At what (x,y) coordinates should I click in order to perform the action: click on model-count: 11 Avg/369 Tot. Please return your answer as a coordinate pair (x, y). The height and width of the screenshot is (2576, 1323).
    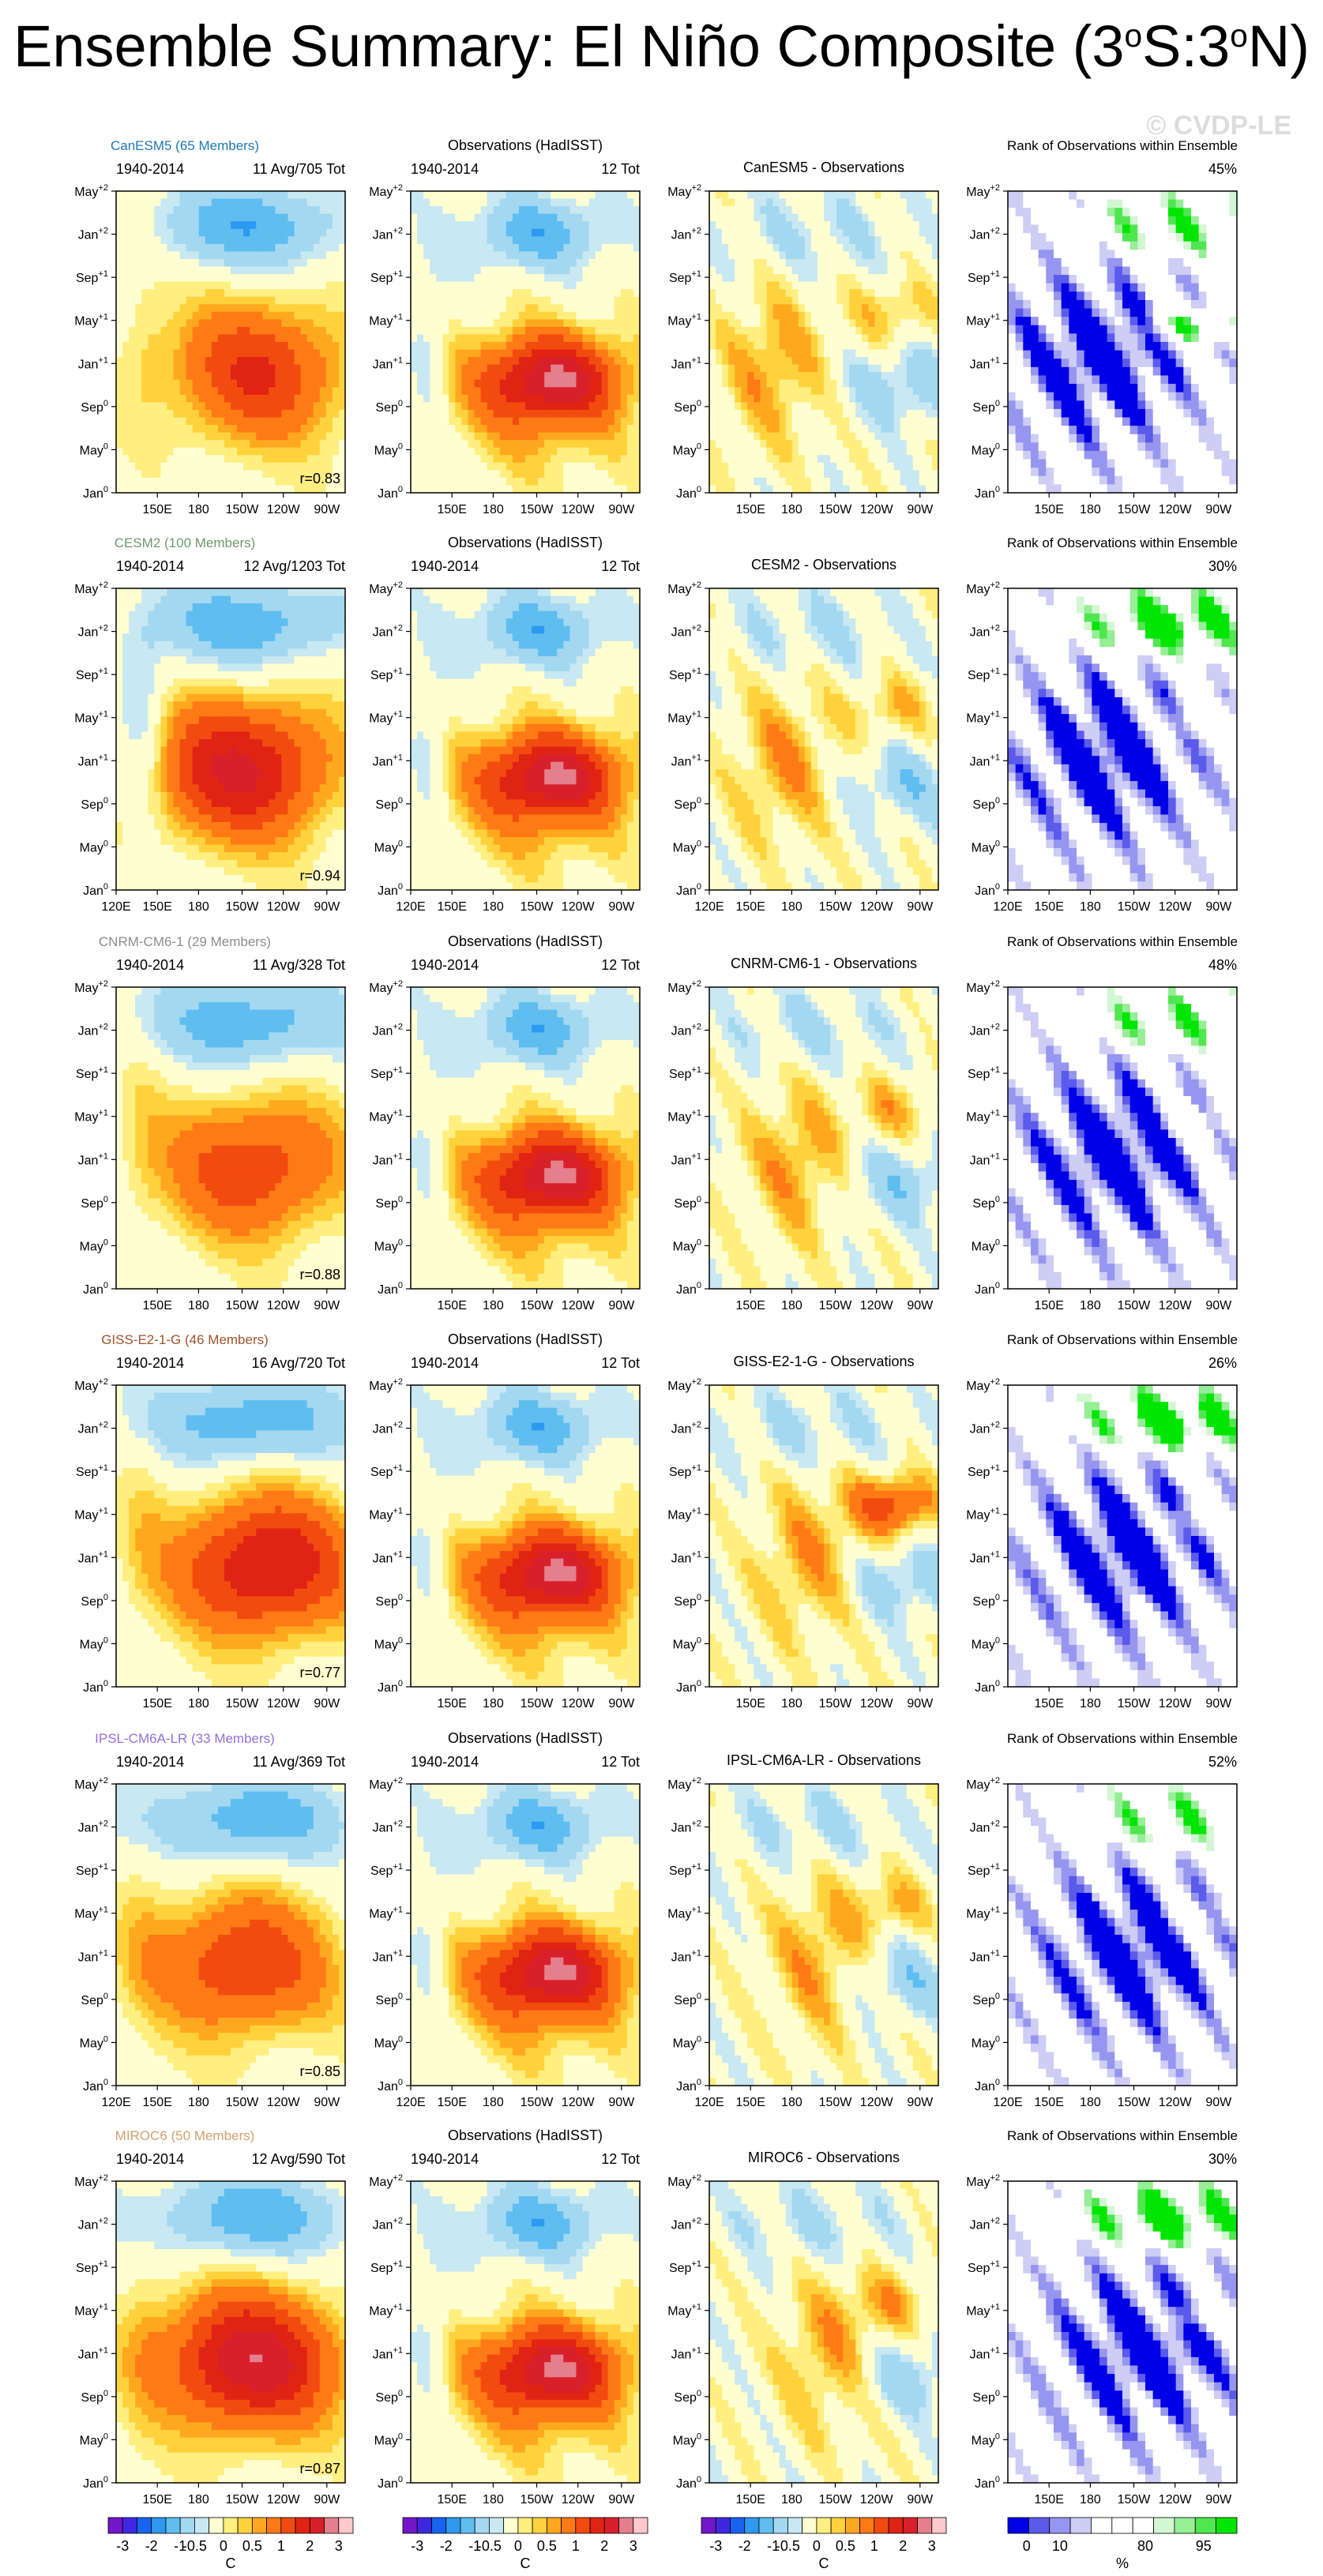
    Looking at the image, I should click on (299, 1762).